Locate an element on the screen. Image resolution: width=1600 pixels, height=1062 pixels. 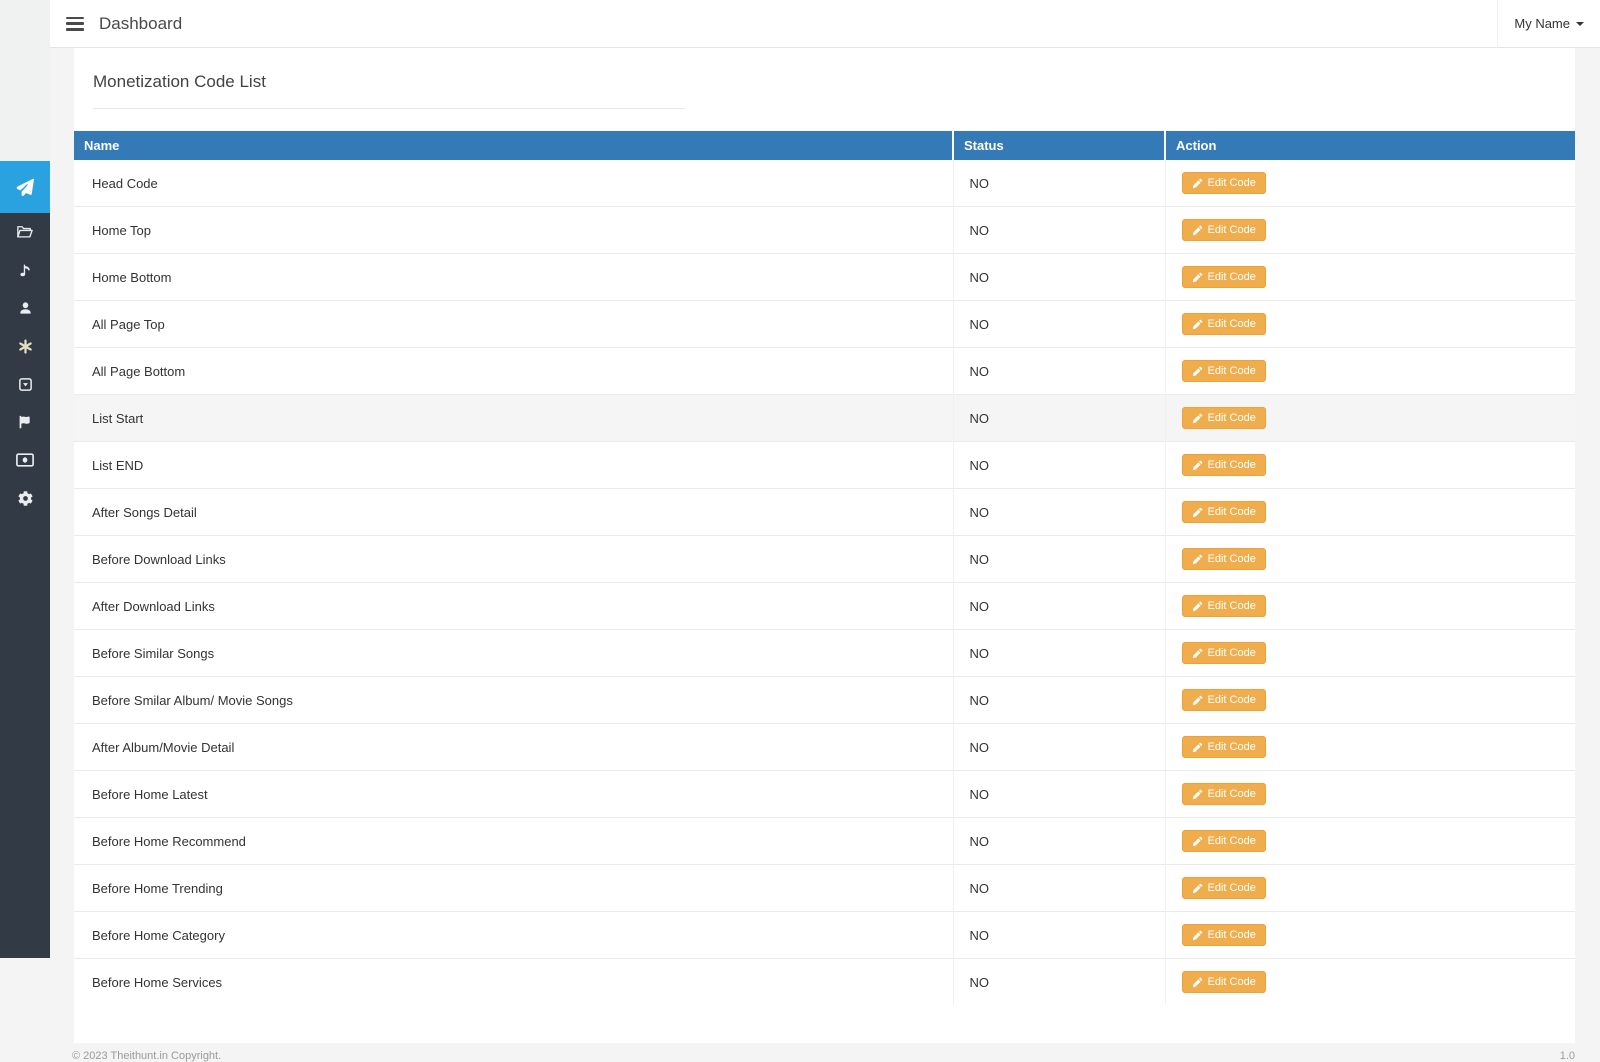
caret-square-down-icon is located at coordinates (25, 384).